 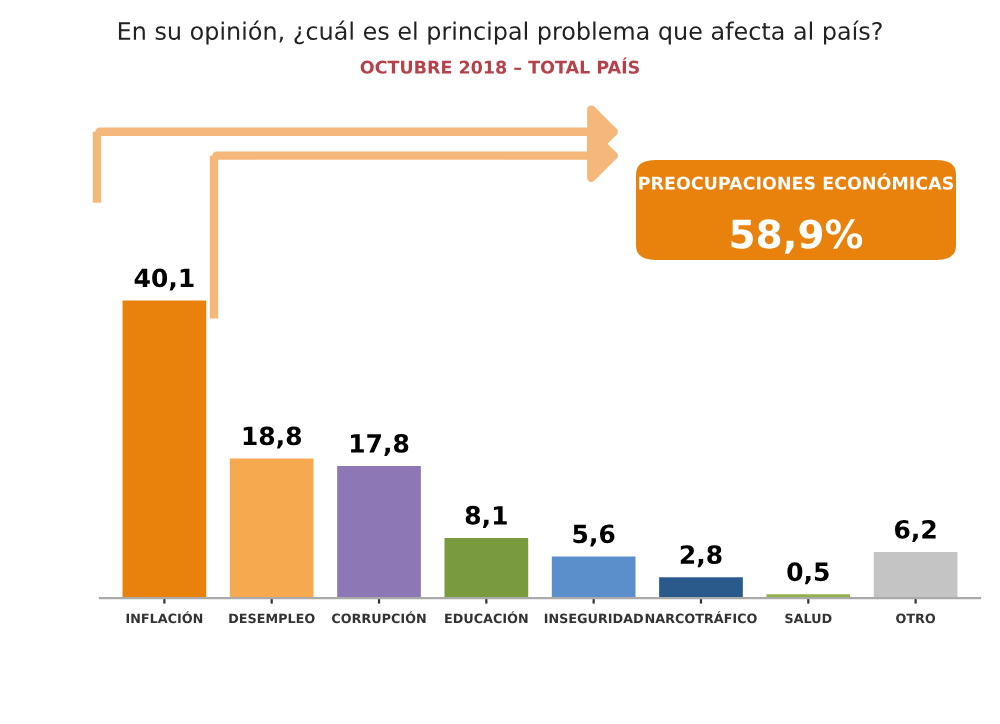 I want to click on data-label: 18,8, so click(x=272, y=437).